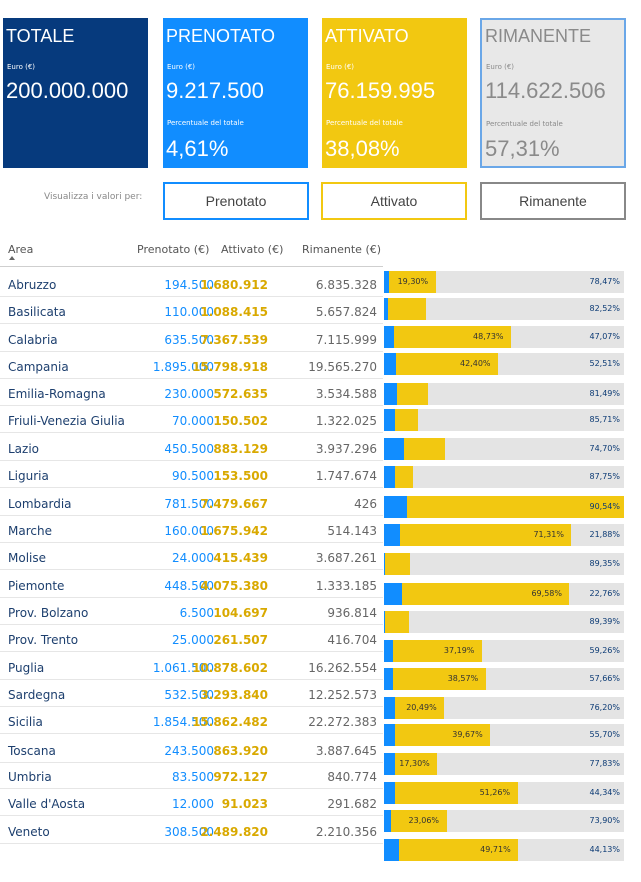  I want to click on rimanente-cell: 291.682, so click(352, 804).